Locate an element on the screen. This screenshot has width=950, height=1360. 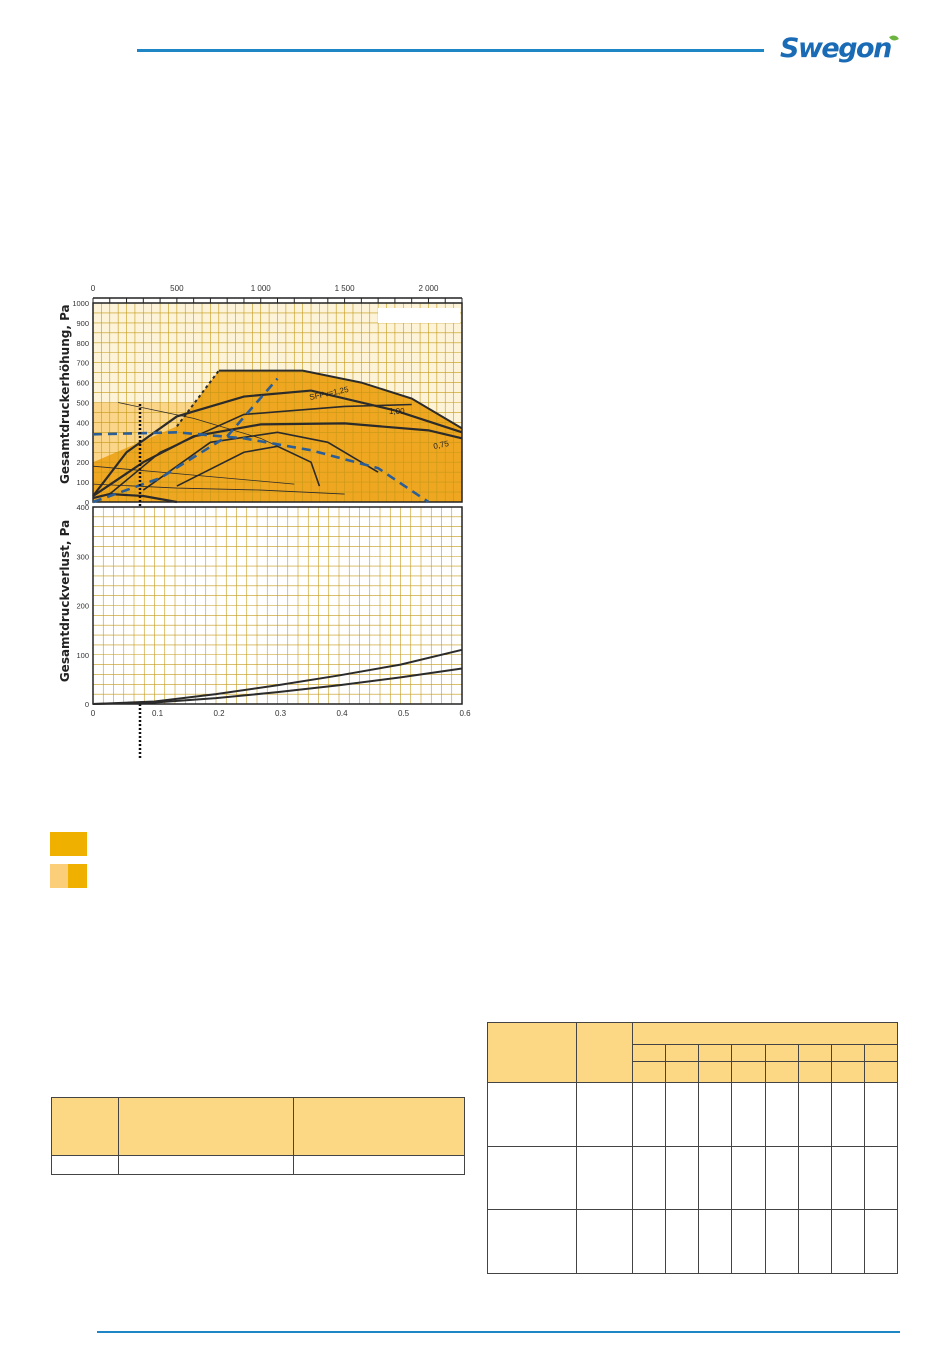
x-tick-label: 0 is located at coordinates (93, 288).